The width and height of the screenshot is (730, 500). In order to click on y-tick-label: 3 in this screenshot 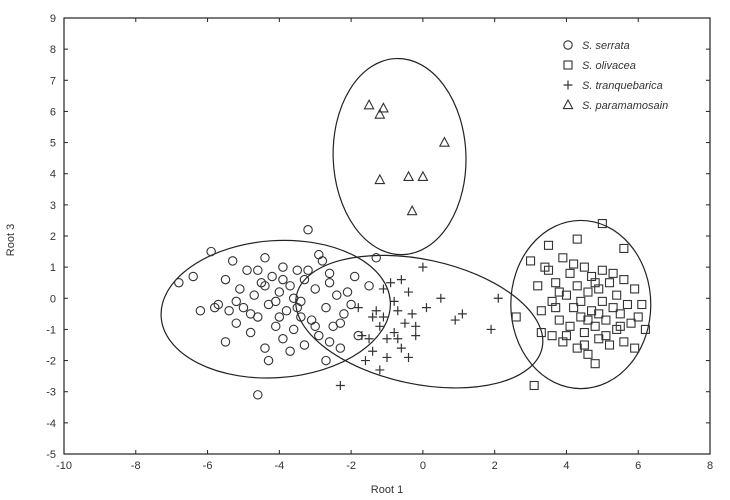, I will do `click(53, 206)`.